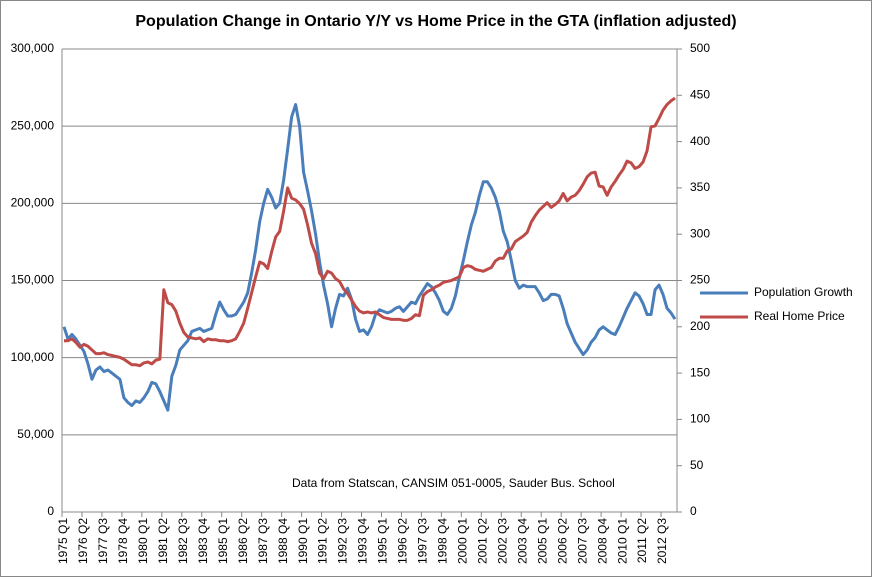  Describe the element at coordinates (50, 511) in the screenshot. I see `y-tick-label: 0` at that location.